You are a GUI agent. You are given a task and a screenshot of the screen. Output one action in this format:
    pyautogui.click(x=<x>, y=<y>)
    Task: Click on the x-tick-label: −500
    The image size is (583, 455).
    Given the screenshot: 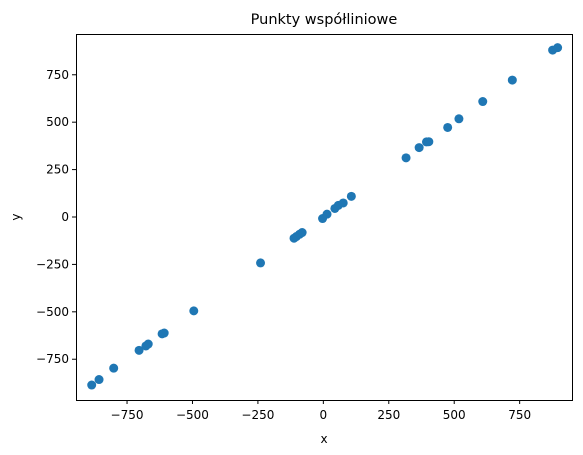 What is the action you would take?
    pyautogui.click(x=192, y=415)
    